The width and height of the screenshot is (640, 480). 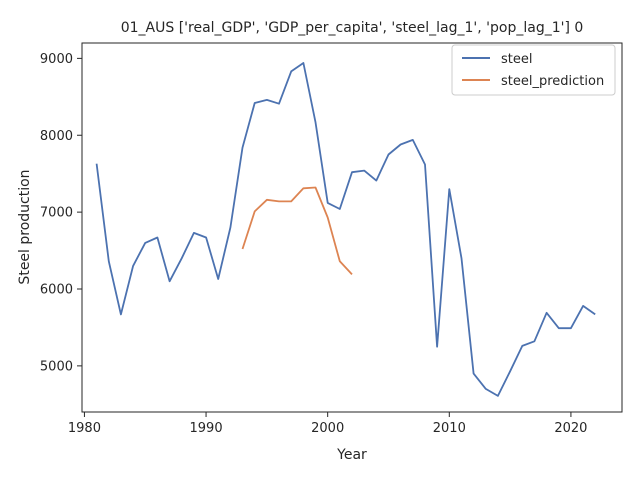 I want to click on series-line-steel-prediction, so click(x=297, y=231).